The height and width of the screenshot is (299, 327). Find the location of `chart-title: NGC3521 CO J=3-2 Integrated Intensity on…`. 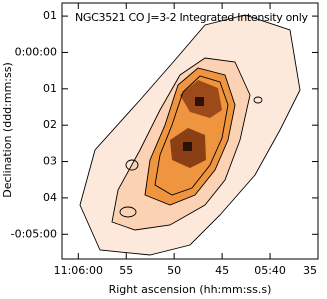

chart-title: NGC3521 CO J=3-2 Integrated Intensity on… is located at coordinates (191, 17).